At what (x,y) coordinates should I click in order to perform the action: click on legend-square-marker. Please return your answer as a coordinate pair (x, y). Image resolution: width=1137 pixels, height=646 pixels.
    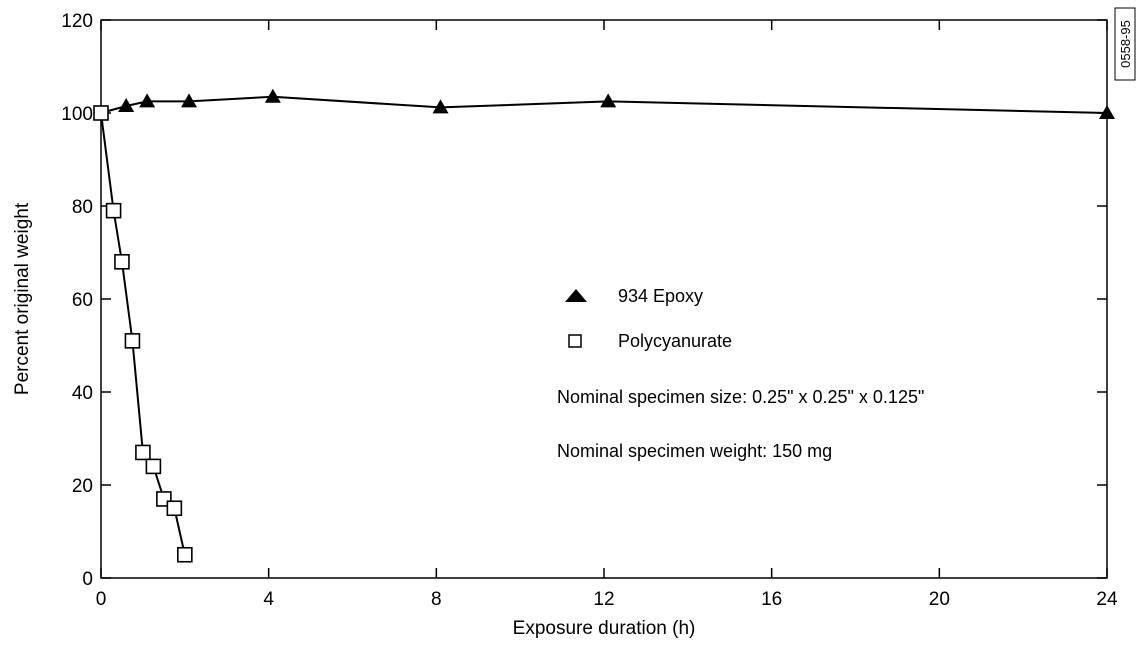
    Looking at the image, I should click on (575, 341).